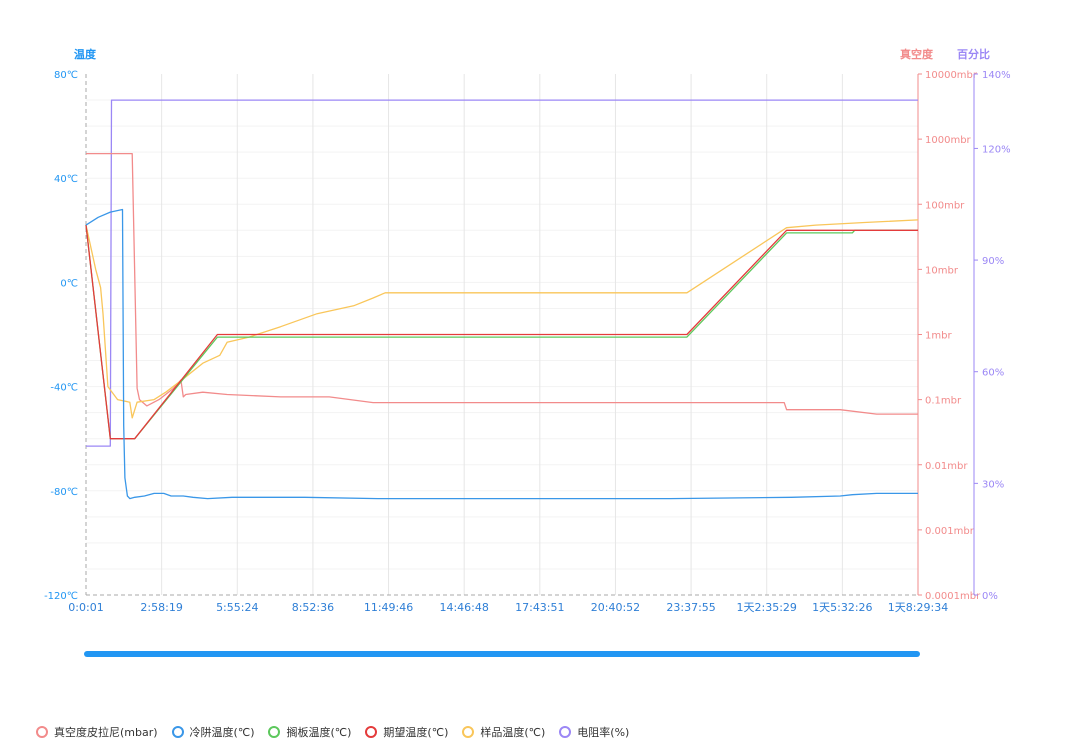 The width and height of the screenshot is (1080, 744). What do you see at coordinates (996, 75) in the screenshot?
I see `percent-tick-label: 140%` at bounding box center [996, 75].